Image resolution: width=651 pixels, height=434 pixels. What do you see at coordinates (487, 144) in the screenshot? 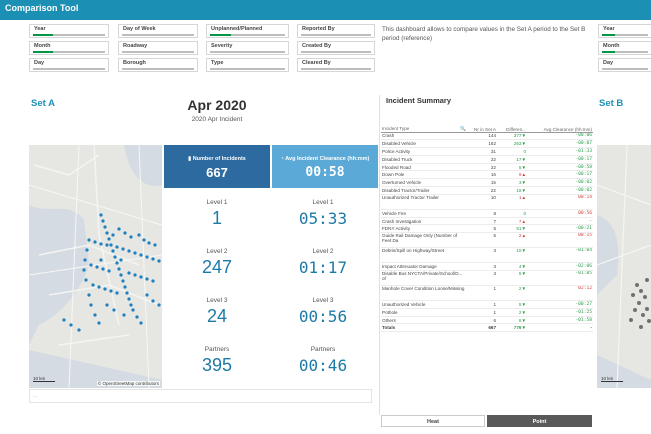
I see `table-row: Disabled Vehicle 162 263▼ -00:07` at bounding box center [487, 144].